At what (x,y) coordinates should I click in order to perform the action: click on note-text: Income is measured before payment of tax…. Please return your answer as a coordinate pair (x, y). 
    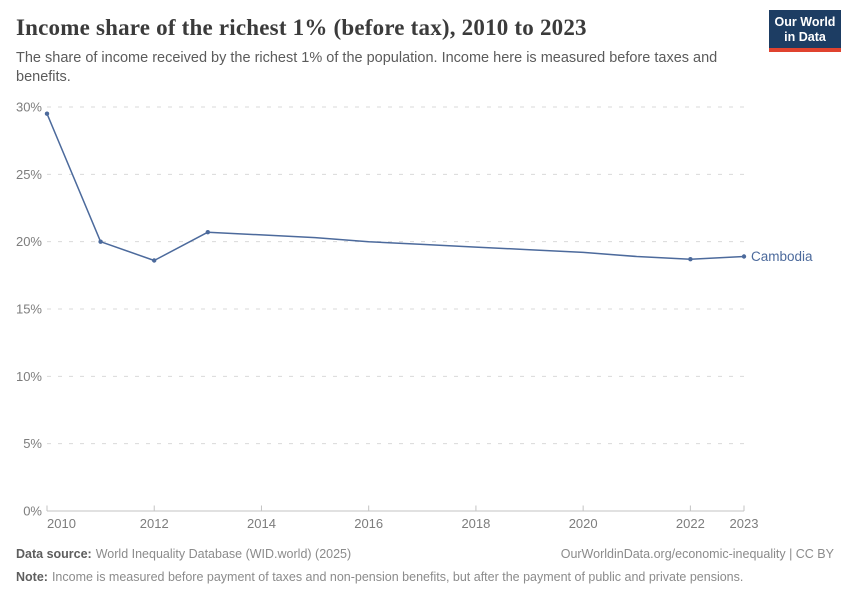
    Looking at the image, I should click on (397, 576).